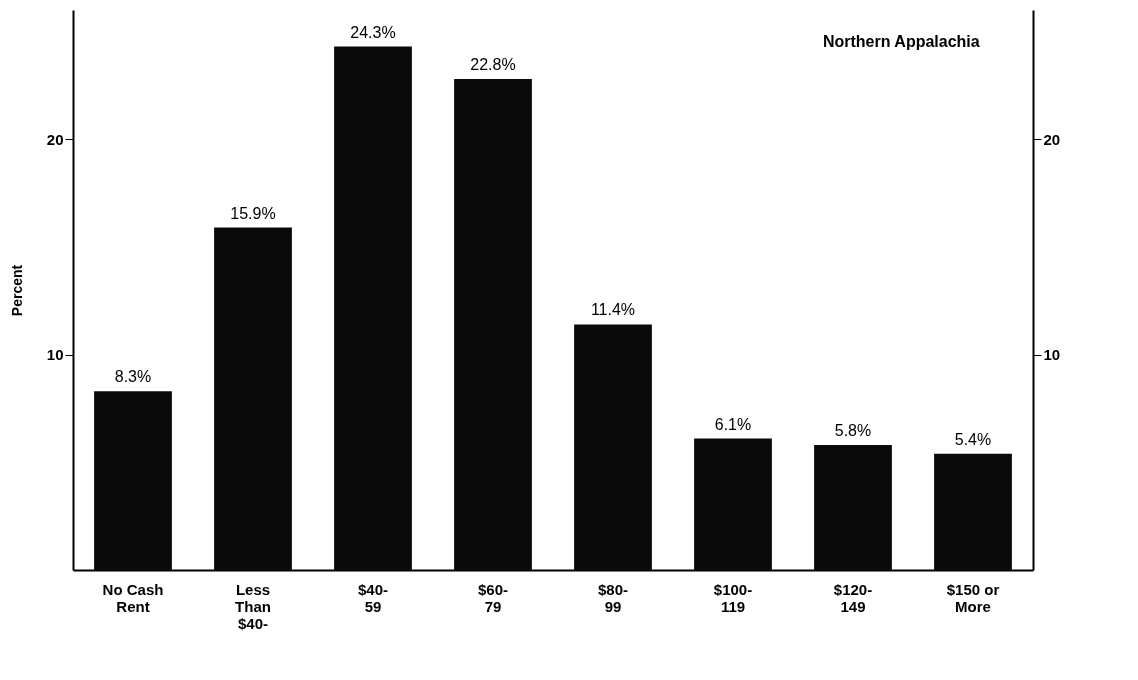 Image resolution: width=1138 pixels, height=680 pixels. Describe the element at coordinates (373, 32) in the screenshot. I see `data-label: 24.3%` at that location.